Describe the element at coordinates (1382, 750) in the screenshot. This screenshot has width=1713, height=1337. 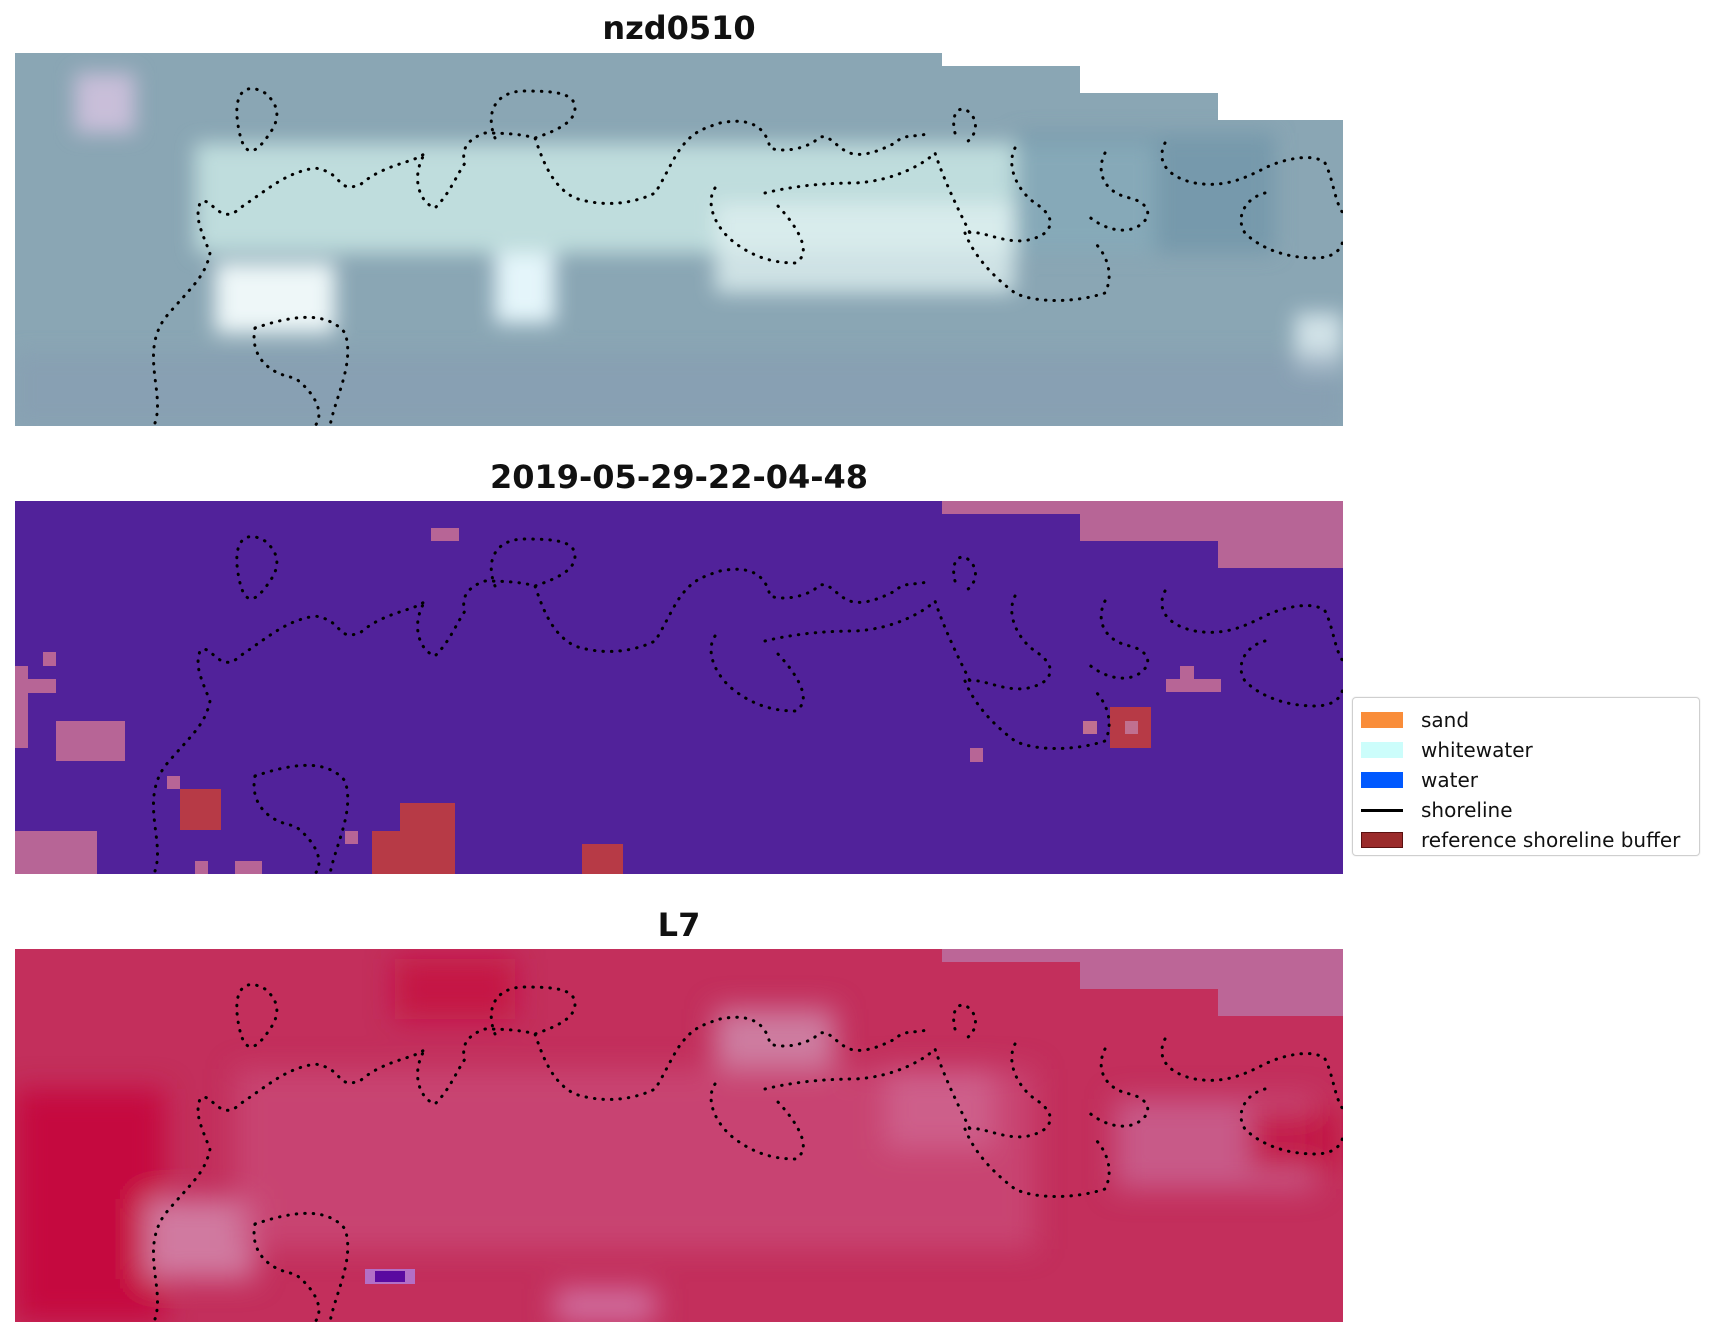
I see `legend-swatch-whitewater` at that location.